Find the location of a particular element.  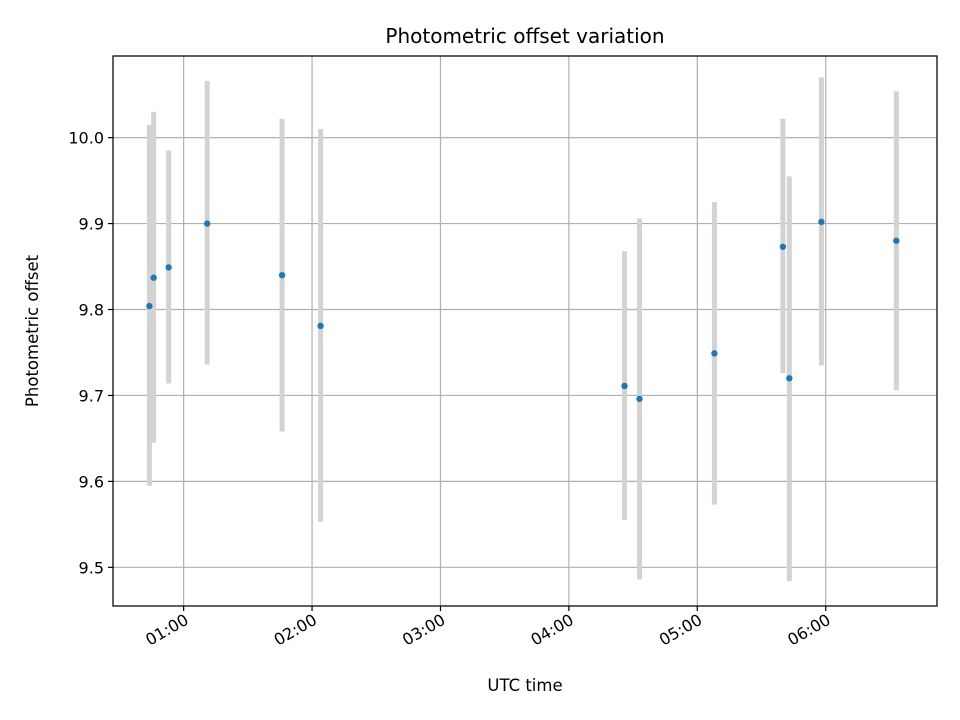

y-axis-title: Photometric offset is located at coordinates (32, 330).